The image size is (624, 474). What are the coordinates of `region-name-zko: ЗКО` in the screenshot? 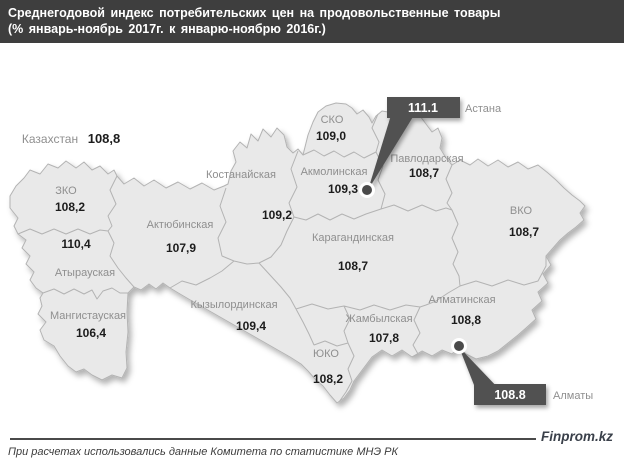 It's located at (66, 191).